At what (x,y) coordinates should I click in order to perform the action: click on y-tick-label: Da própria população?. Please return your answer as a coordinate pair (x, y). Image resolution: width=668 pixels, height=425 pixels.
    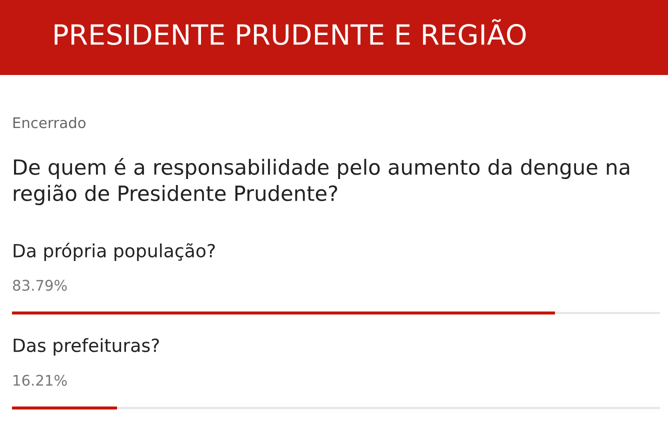
    Looking at the image, I should click on (114, 251).